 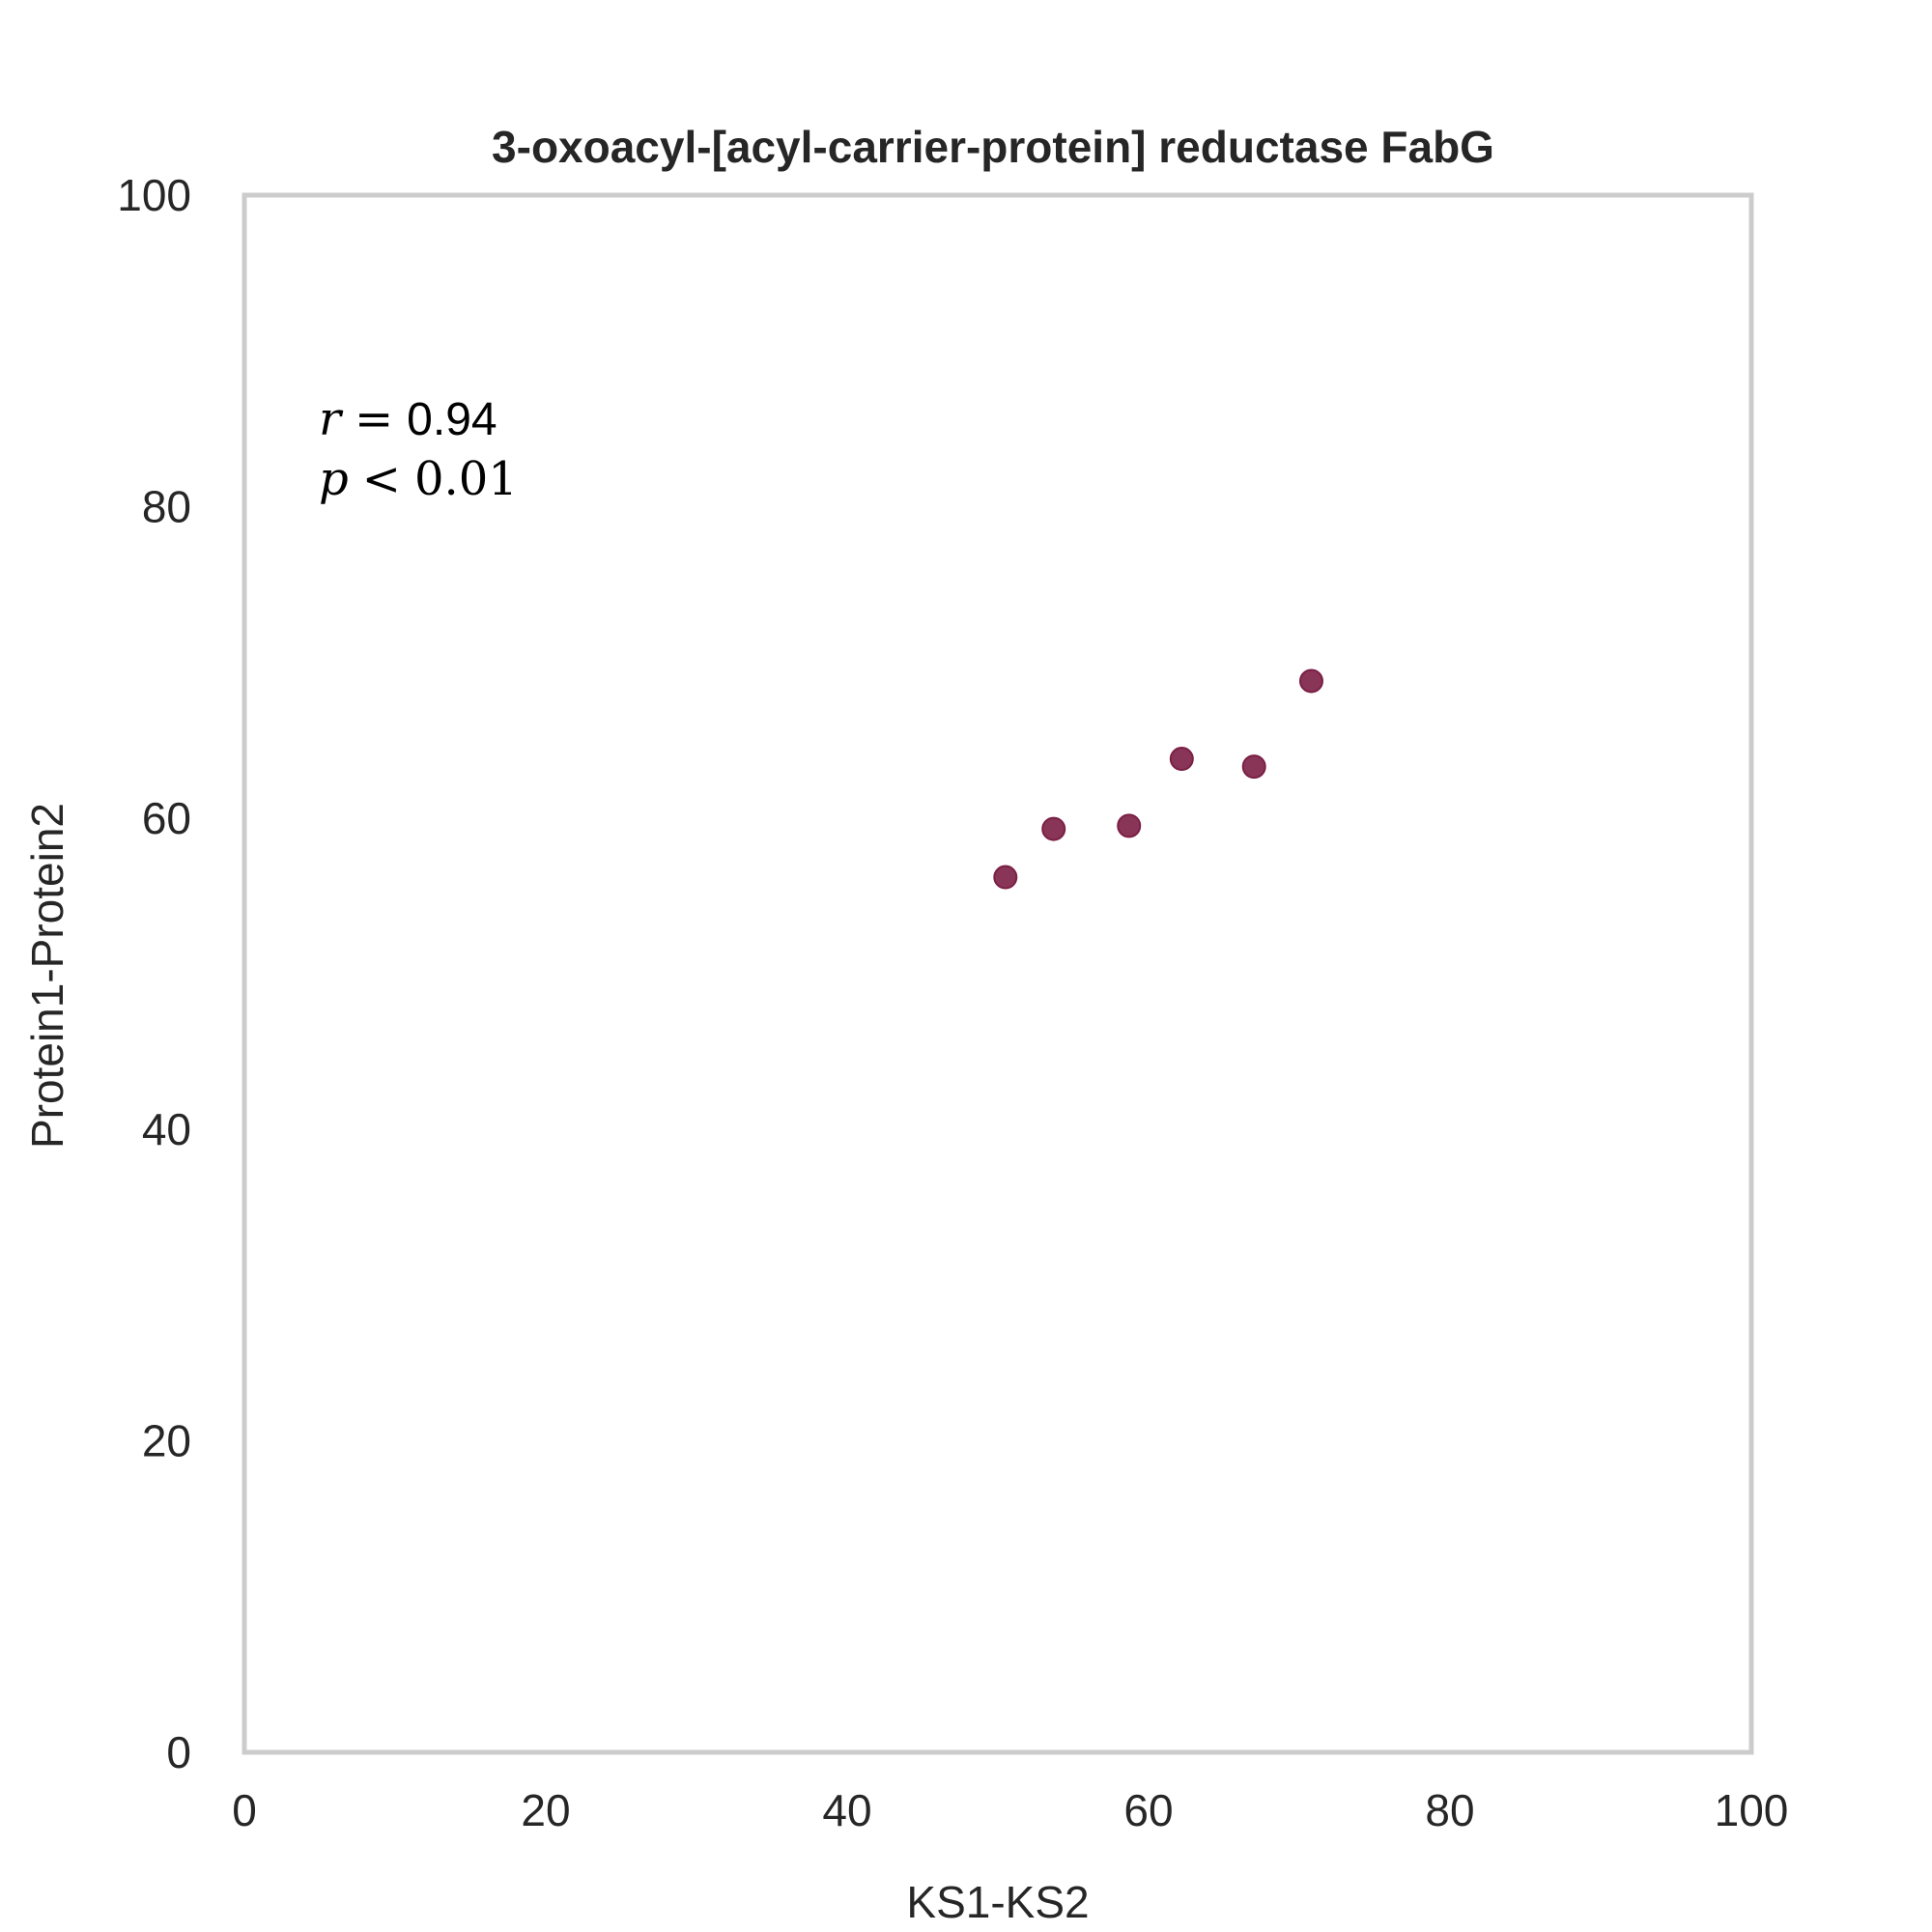 I want to click on y-tick-label: 100, so click(x=154, y=195).